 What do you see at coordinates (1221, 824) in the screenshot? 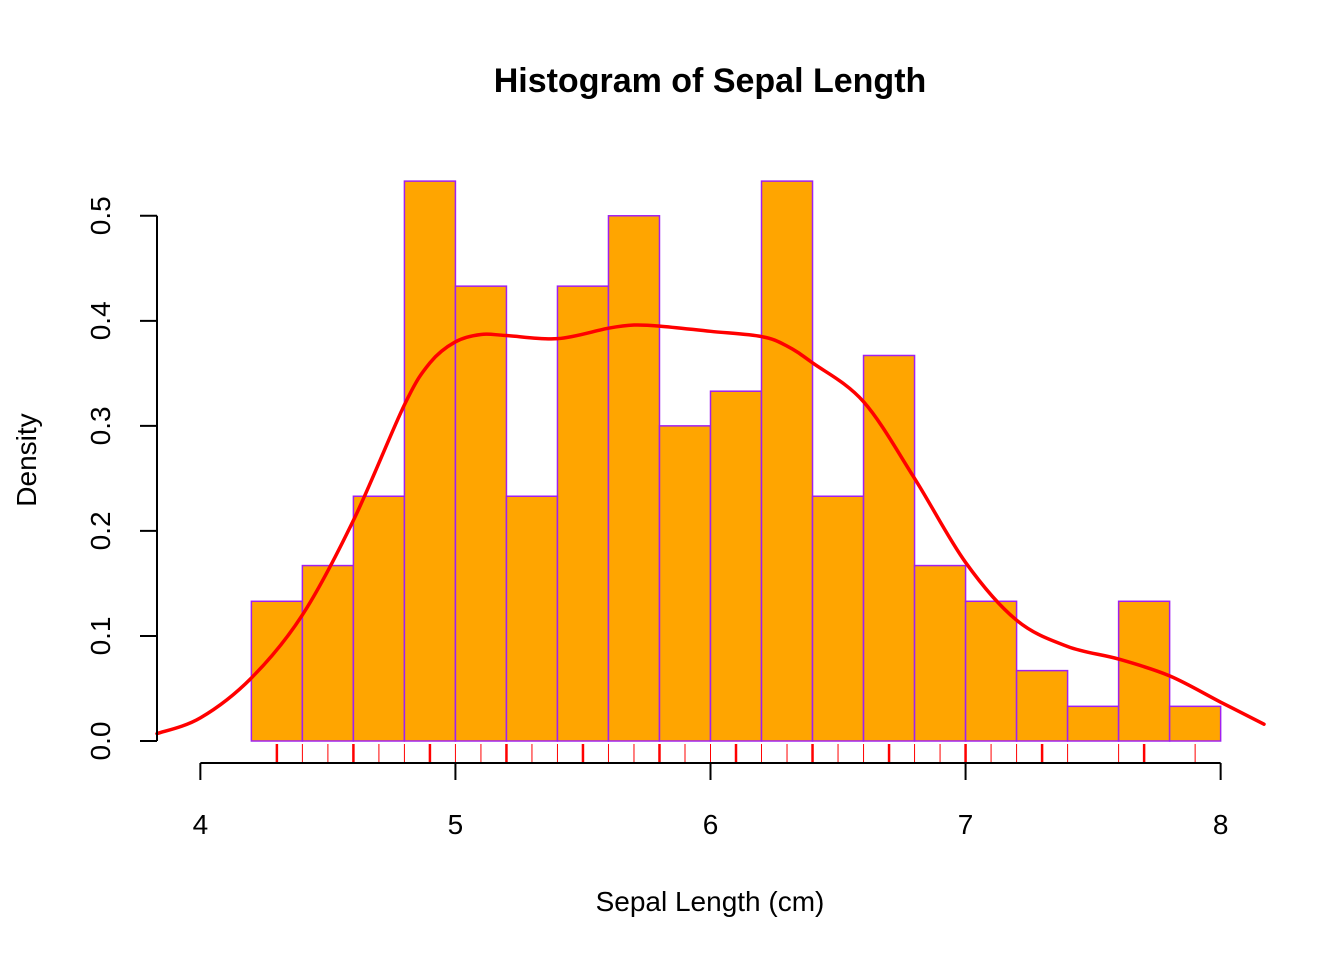
I see `x-tick-label: 8` at bounding box center [1221, 824].